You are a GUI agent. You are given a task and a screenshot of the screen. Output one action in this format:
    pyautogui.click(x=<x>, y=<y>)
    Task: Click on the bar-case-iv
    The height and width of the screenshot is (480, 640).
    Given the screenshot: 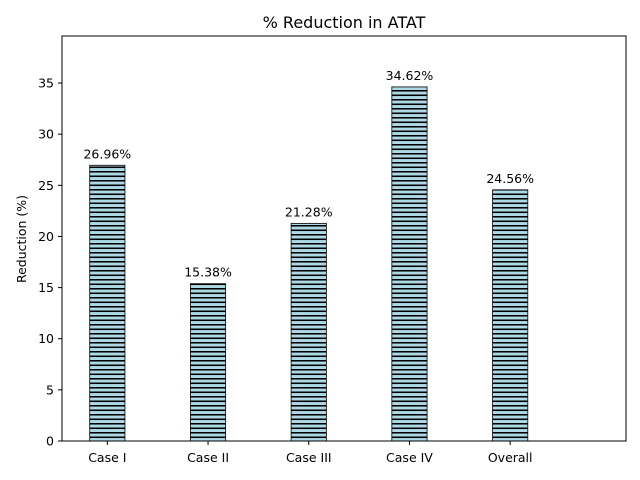 What is the action you would take?
    pyautogui.click(x=409, y=264)
    